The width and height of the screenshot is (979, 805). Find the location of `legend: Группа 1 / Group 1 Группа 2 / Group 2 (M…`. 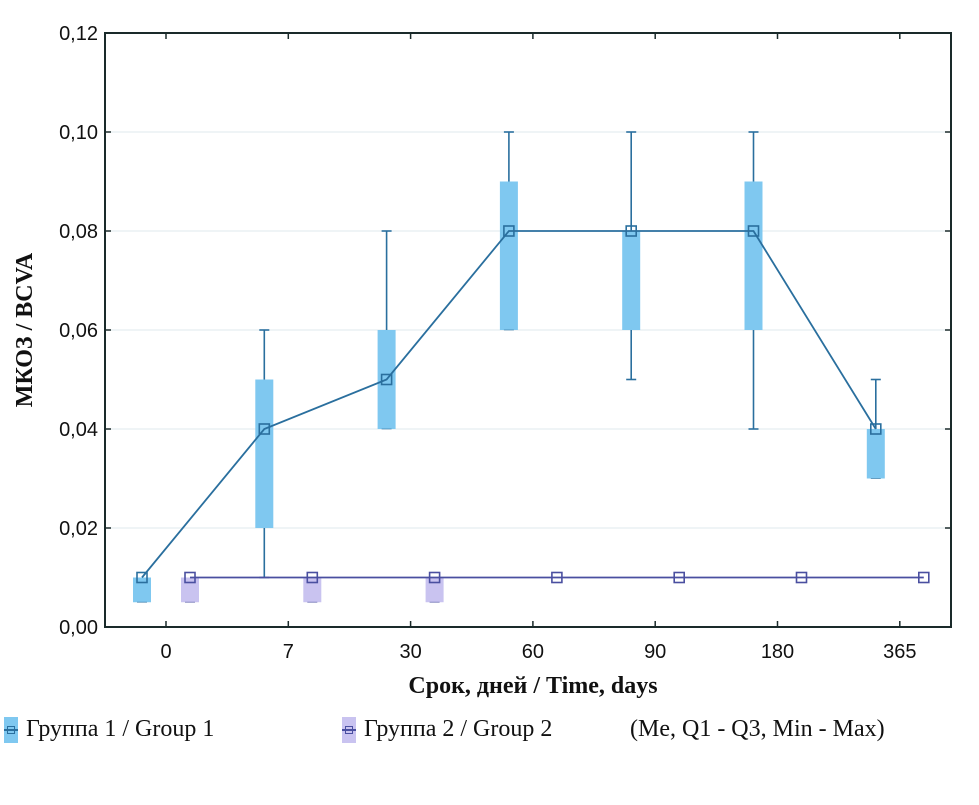

legend: Группа 1 / Group 1 Группа 2 / Group 2 (M… is located at coordinates (489, 736).